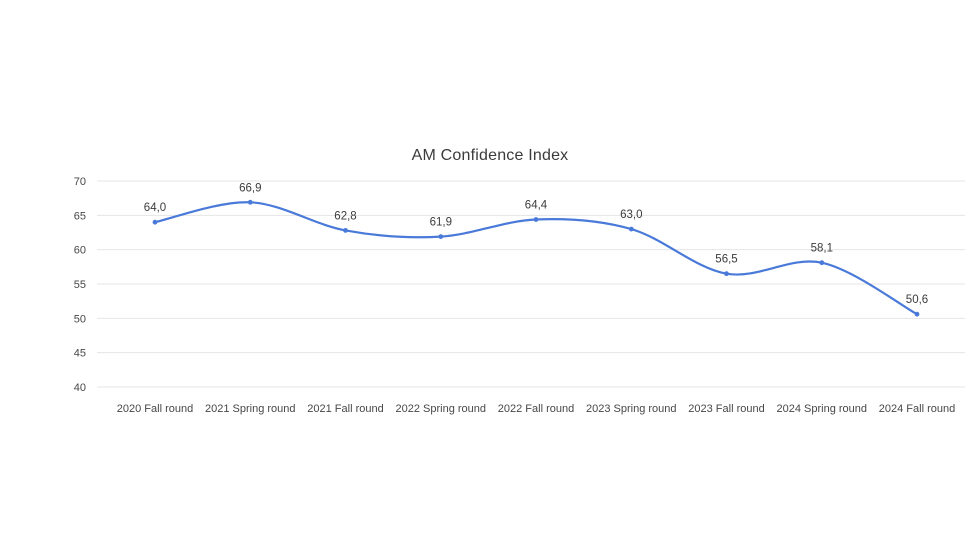 Image resolution: width=980 pixels, height=560 pixels. Describe the element at coordinates (822, 249) in the screenshot. I see `data-point-label: 58,1` at that location.